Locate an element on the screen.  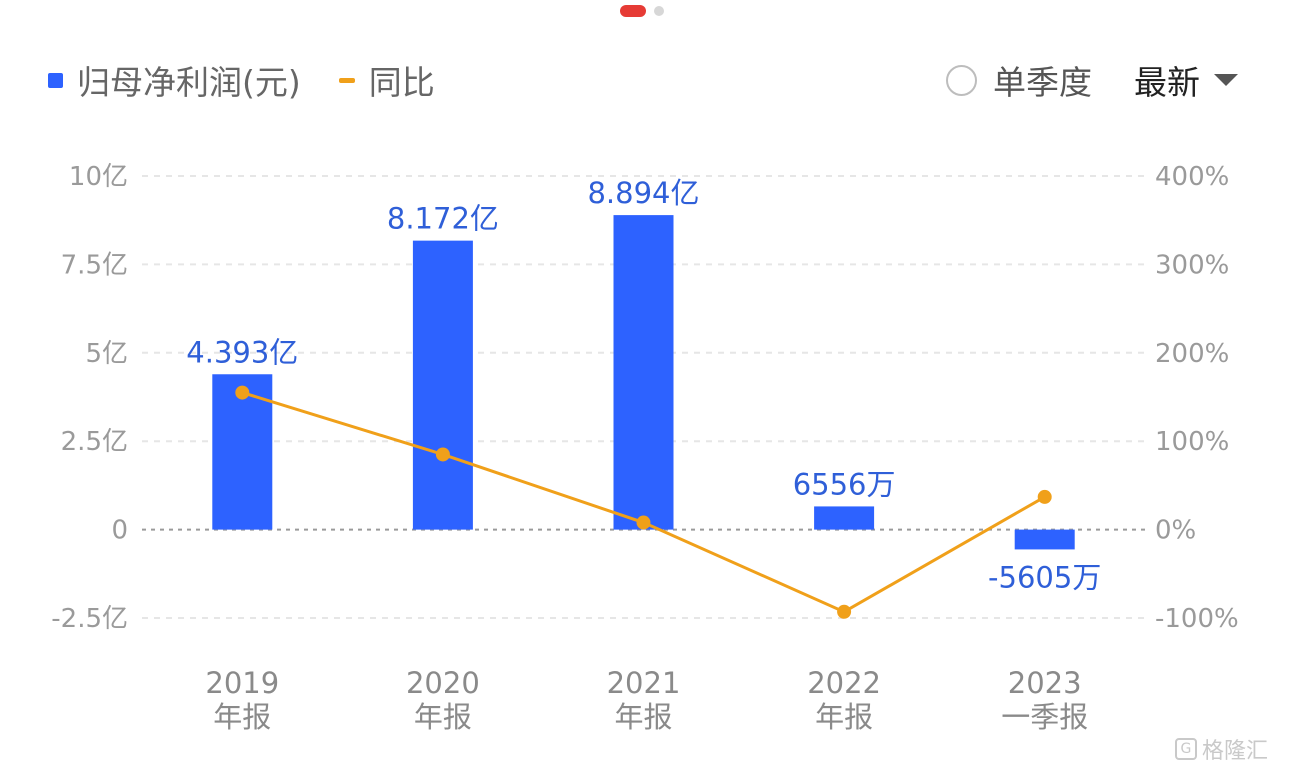
left-tick-label: 7.5亿 is located at coordinates (94, 265).